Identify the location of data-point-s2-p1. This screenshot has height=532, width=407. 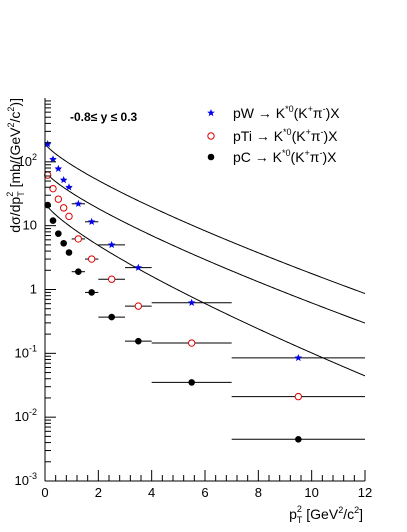
(53, 220).